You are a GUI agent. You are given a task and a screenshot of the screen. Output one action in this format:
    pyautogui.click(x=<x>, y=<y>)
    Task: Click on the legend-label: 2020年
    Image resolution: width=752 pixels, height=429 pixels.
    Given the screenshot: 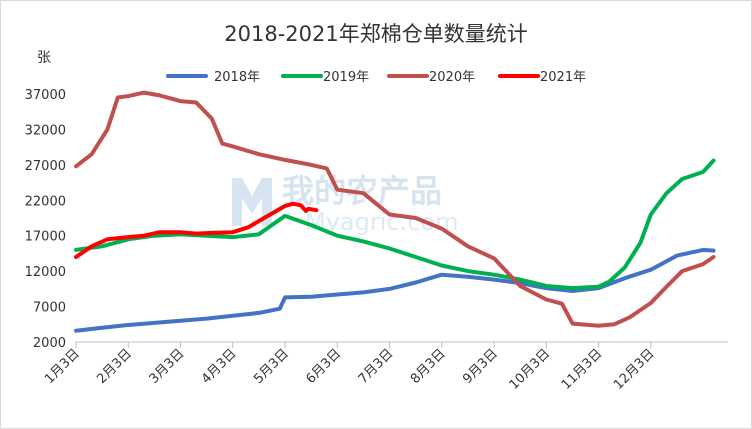 What is the action you would take?
    pyautogui.click(x=452, y=77)
    